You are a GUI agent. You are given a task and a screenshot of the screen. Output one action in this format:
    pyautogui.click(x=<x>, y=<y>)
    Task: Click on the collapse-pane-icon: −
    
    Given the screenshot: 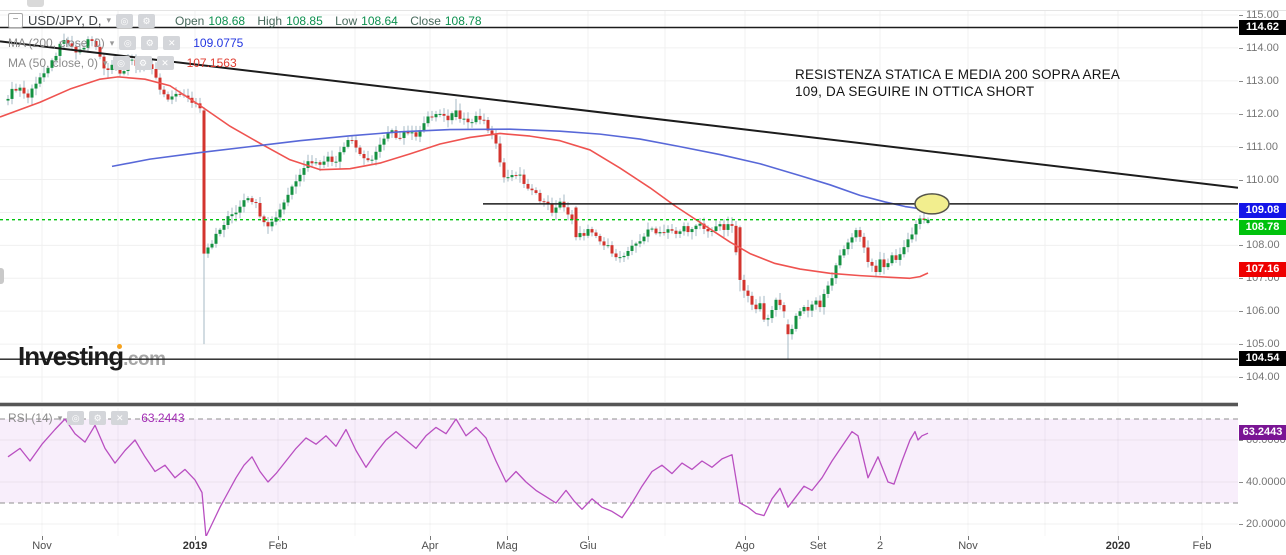 What is the action you would take?
    pyautogui.click(x=15, y=20)
    